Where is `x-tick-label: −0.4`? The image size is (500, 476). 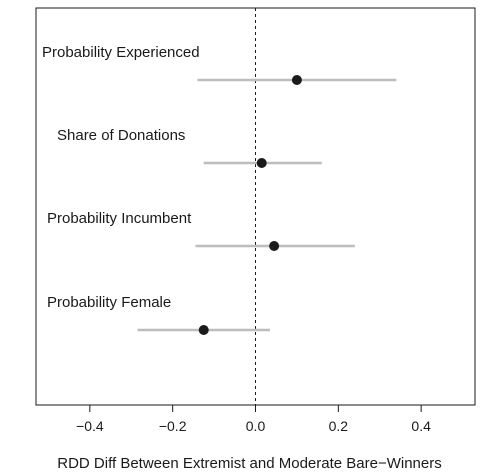
x-tick-label: −0.4 is located at coordinates (90, 426).